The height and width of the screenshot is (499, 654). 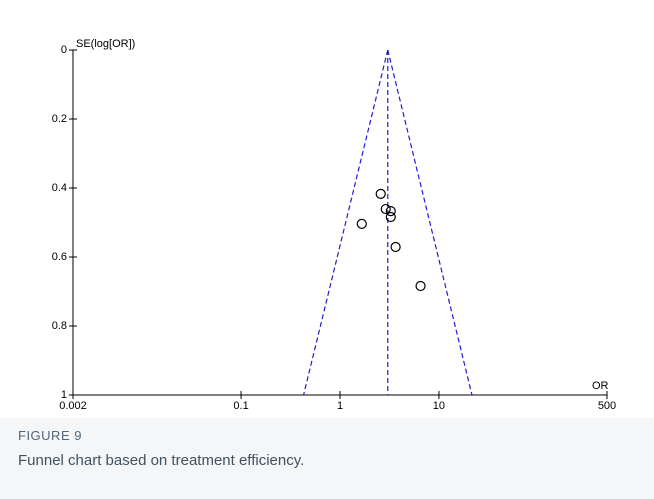 What do you see at coordinates (64, 50) in the screenshot?
I see `y-tick-label: 0` at bounding box center [64, 50].